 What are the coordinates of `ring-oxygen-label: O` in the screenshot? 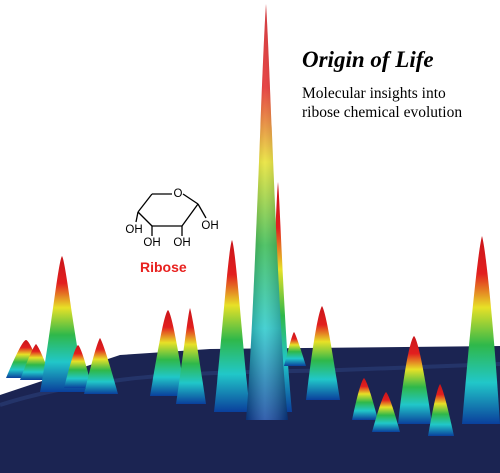 It's located at (178, 194).